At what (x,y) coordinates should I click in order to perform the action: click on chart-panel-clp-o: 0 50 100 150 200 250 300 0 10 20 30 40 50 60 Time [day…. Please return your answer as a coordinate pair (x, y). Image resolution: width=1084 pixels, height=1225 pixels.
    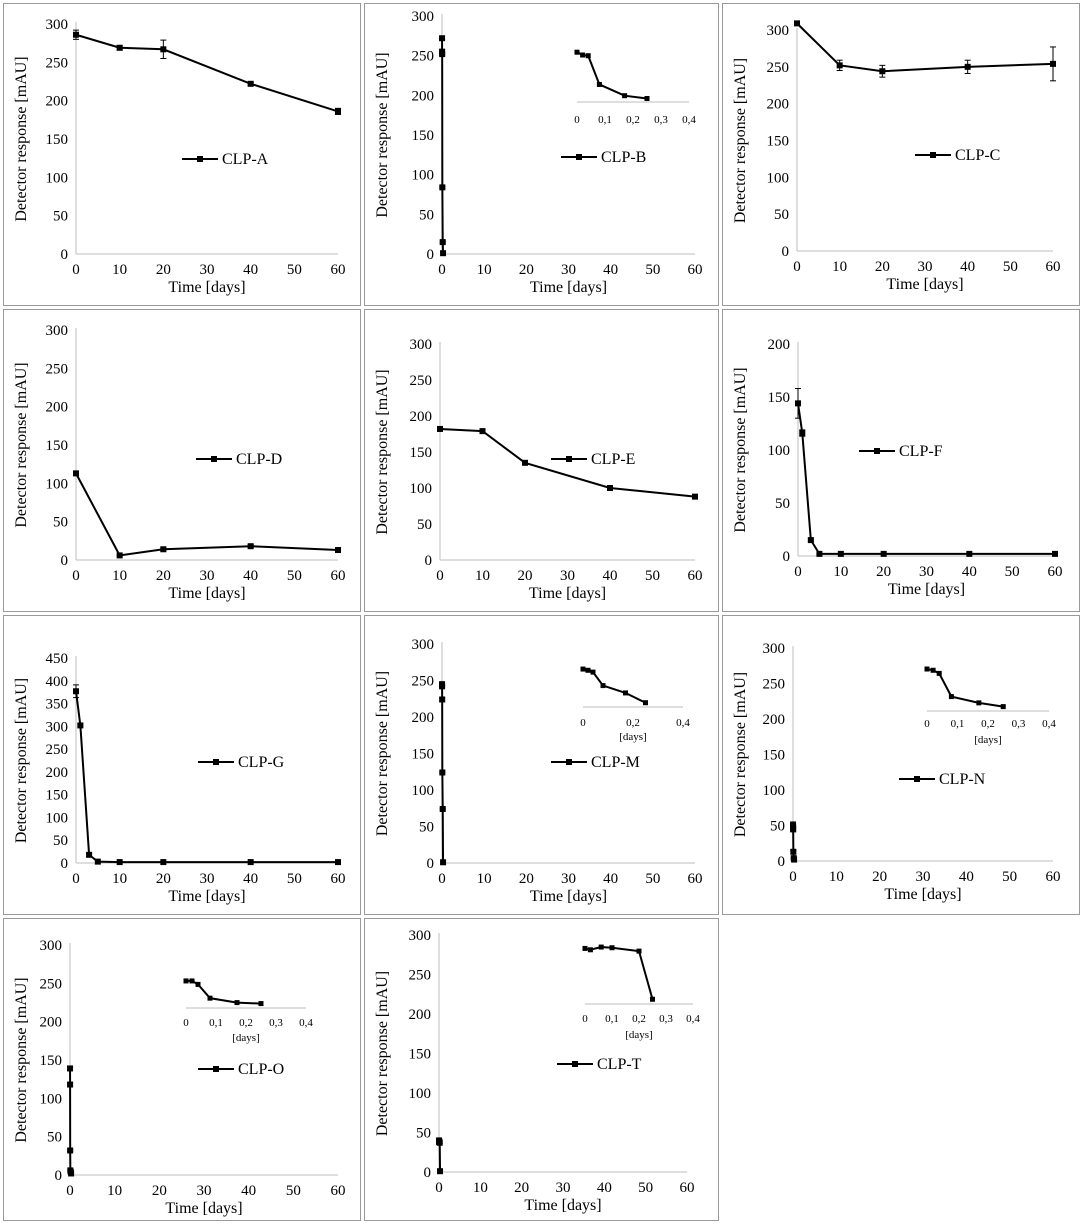
    Looking at the image, I should click on (182, 1069).